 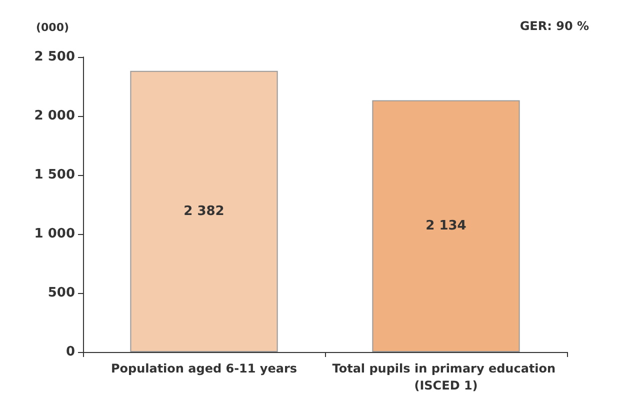 What do you see at coordinates (54, 57) in the screenshot?
I see `y-tick-label: 2 500` at bounding box center [54, 57].